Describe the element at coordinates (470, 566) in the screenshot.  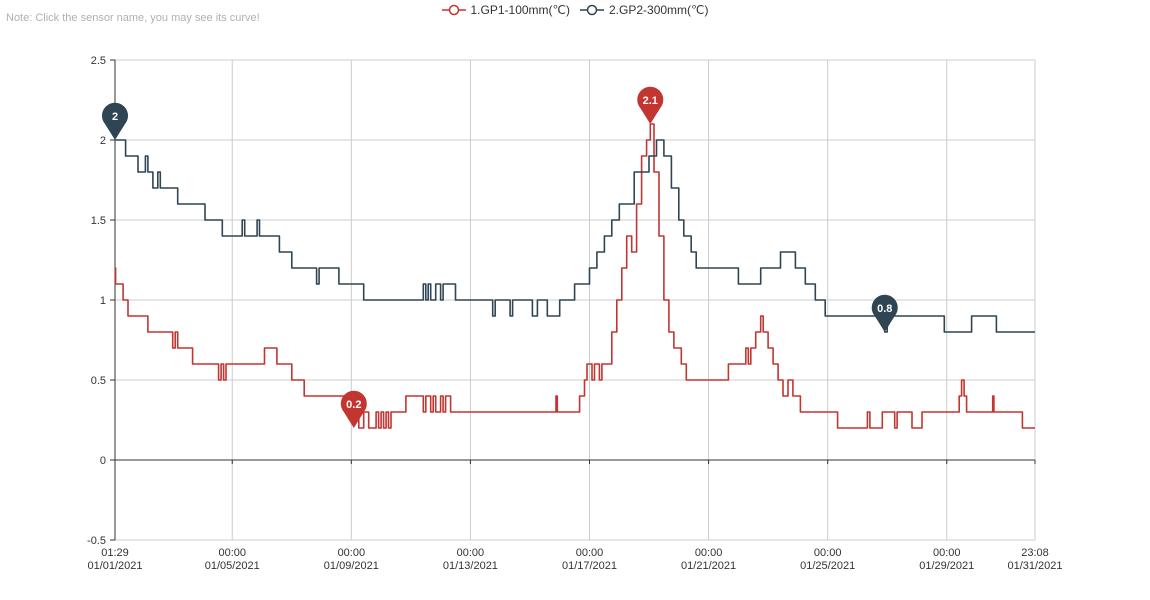
I see `x-tick-date-label: 01/13/2021` at that location.